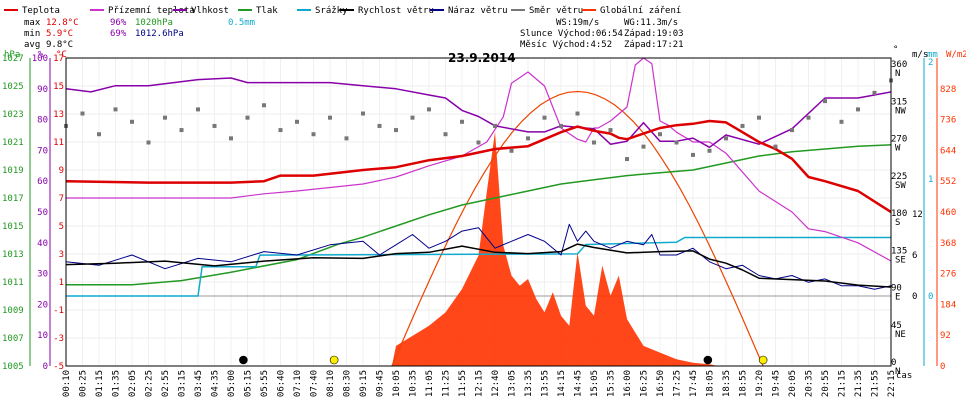  What do you see at coordinates (628, 383) in the screenshot?
I see `x-tick-label: 16:00` at bounding box center [628, 383].